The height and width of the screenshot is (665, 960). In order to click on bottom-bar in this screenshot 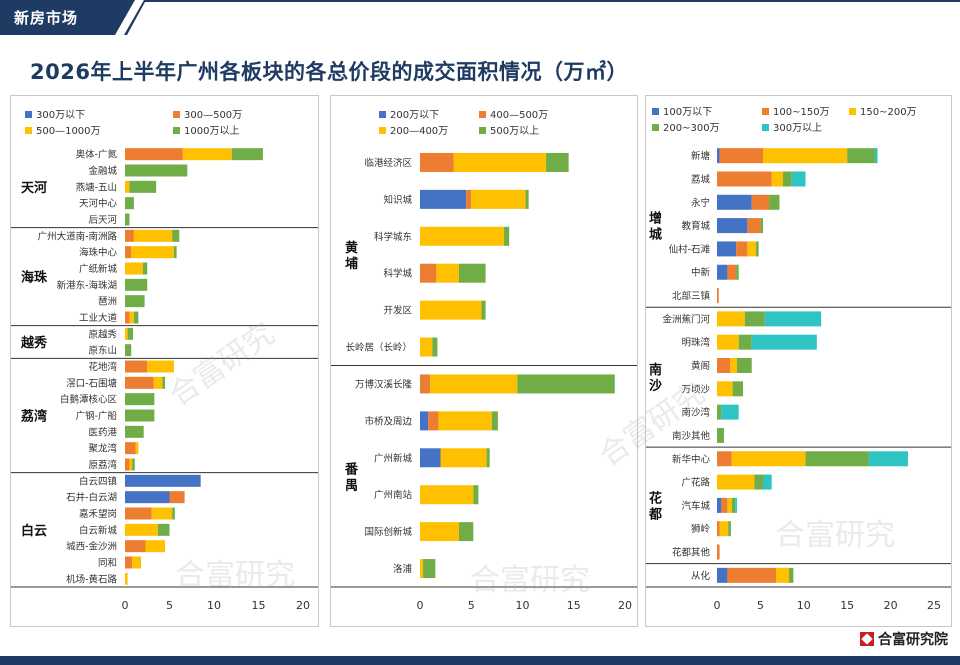, I will do `click(480, 660)`.